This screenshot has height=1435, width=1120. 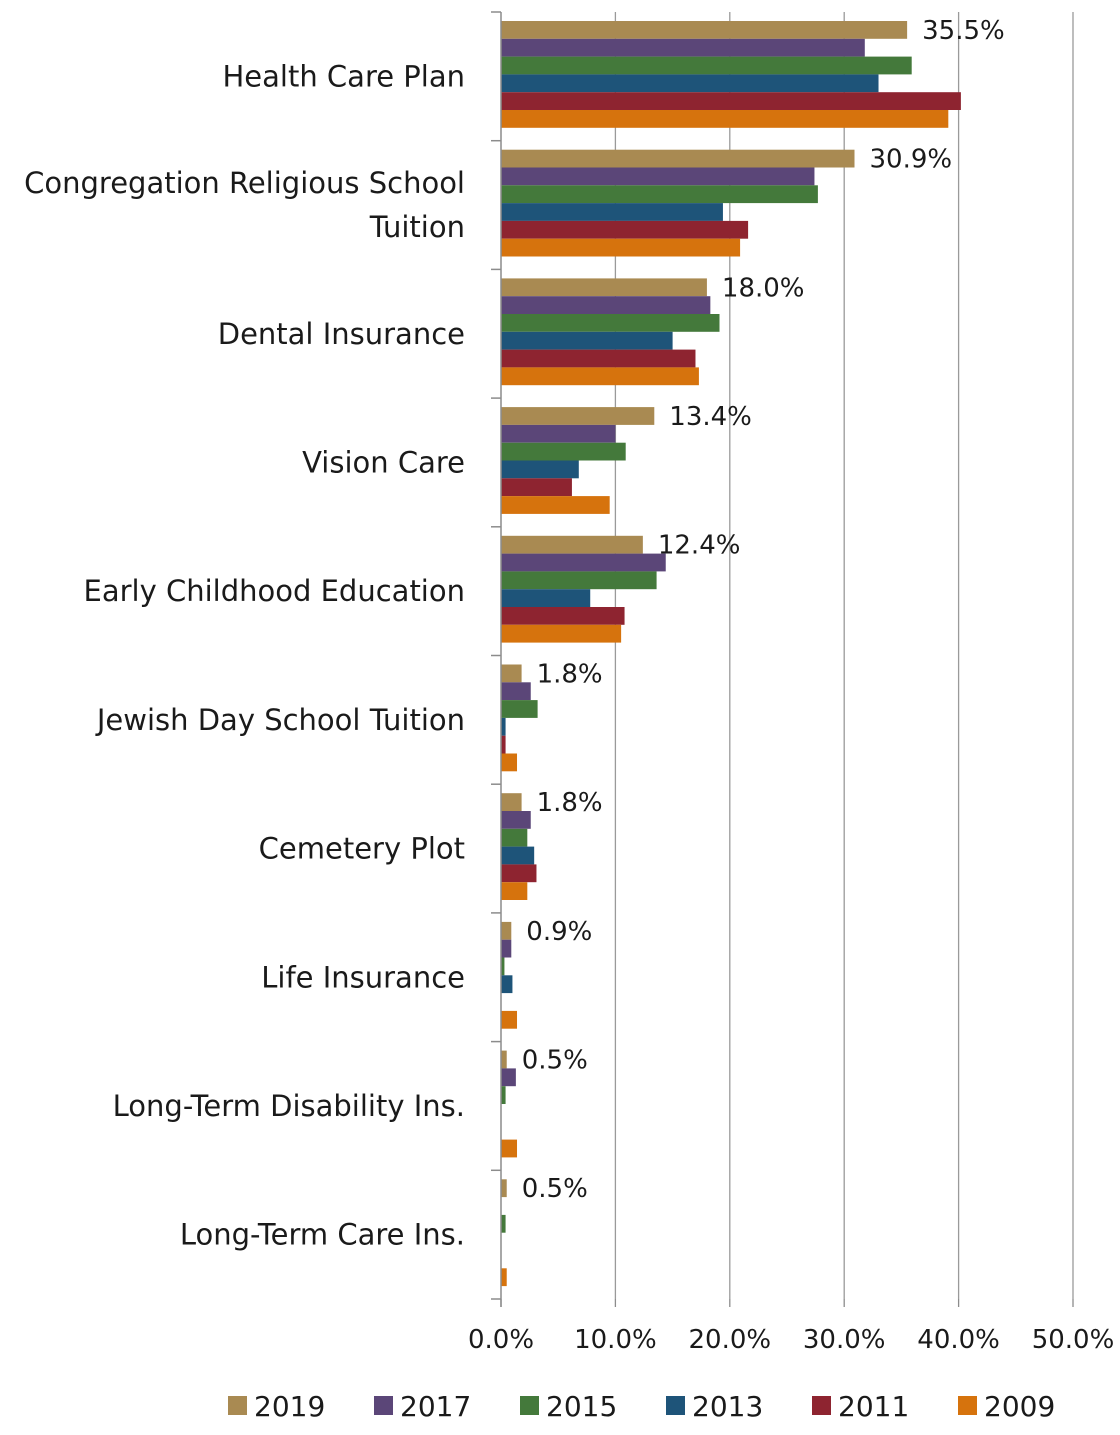 I want to click on category-label: Early Childhood Education, so click(x=274, y=591).